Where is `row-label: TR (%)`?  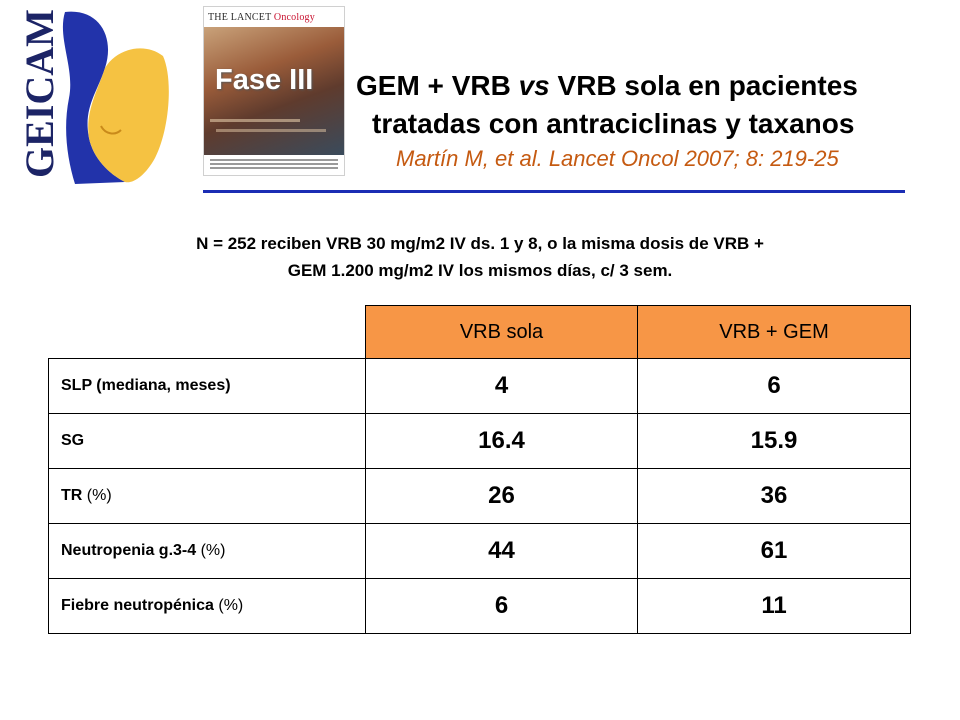 row-label: TR (%) is located at coordinates (207, 496).